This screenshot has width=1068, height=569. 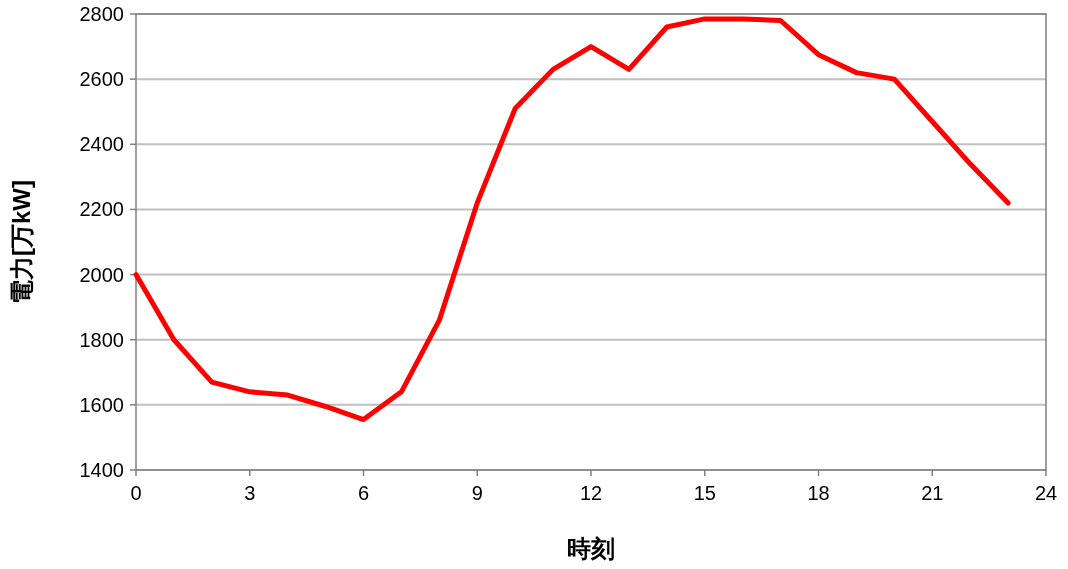 I want to click on y-tick-label: 1400, so click(x=101, y=470).